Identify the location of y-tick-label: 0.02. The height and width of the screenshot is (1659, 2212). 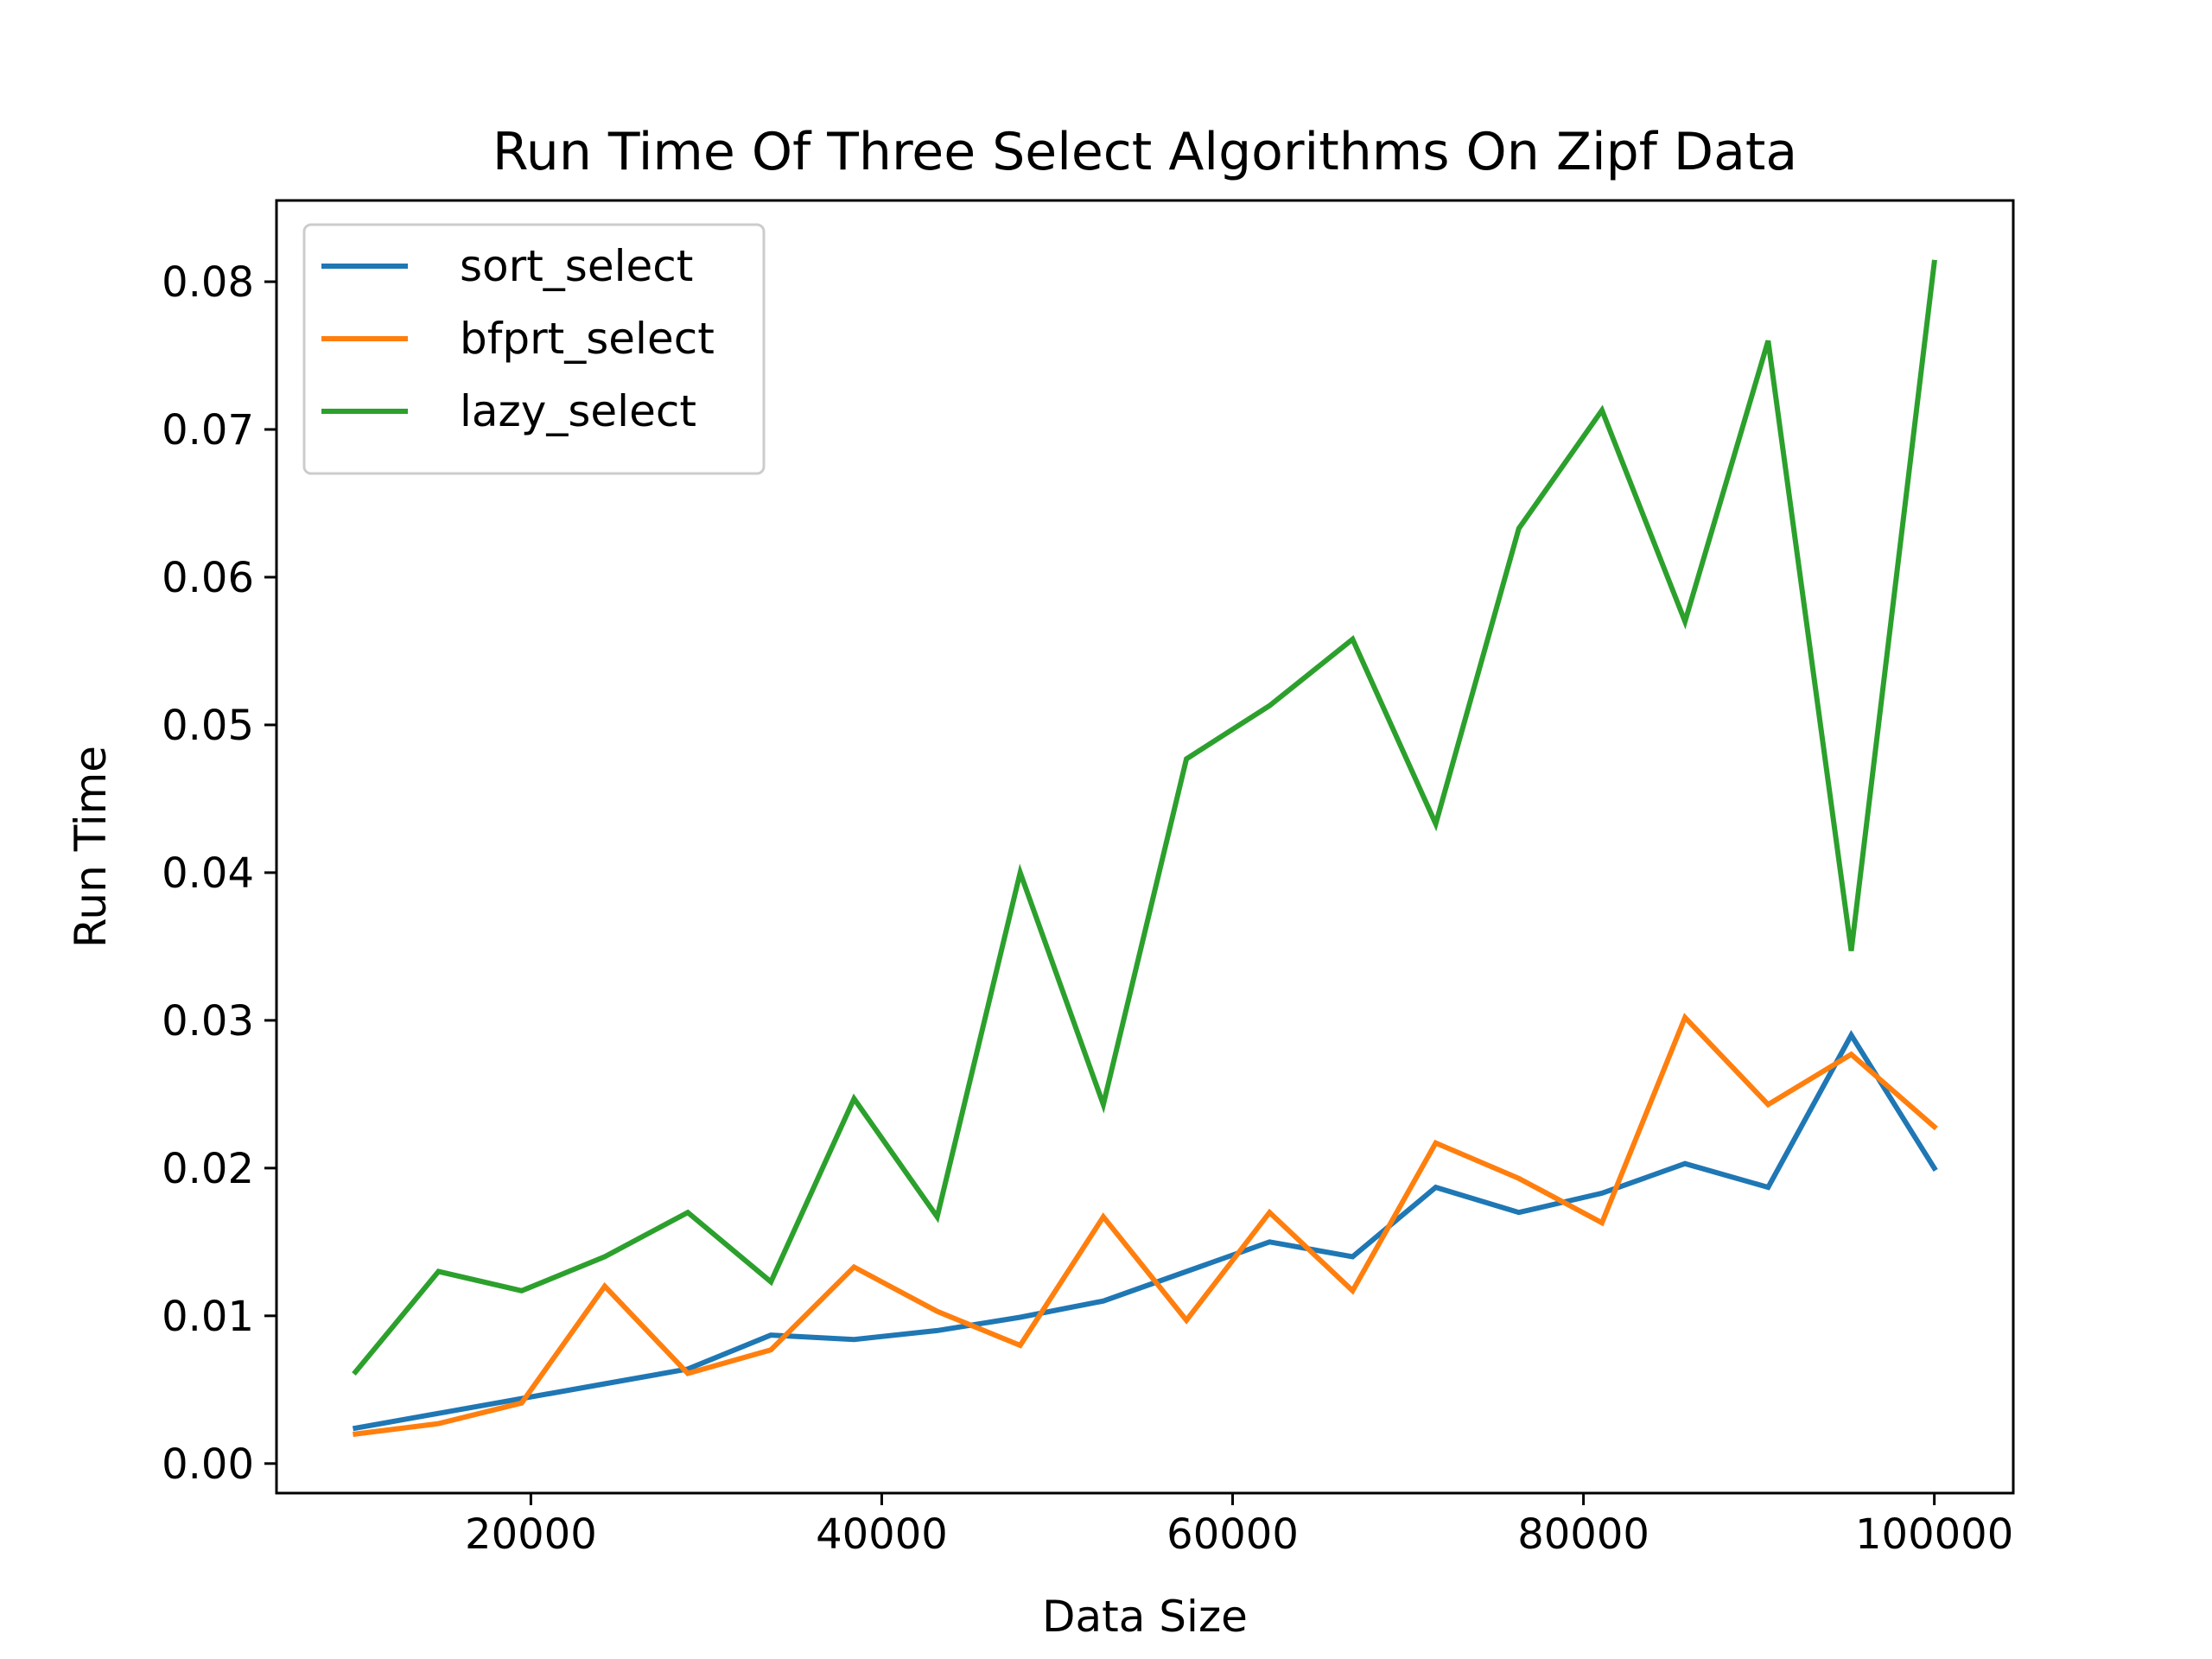
(208, 1169).